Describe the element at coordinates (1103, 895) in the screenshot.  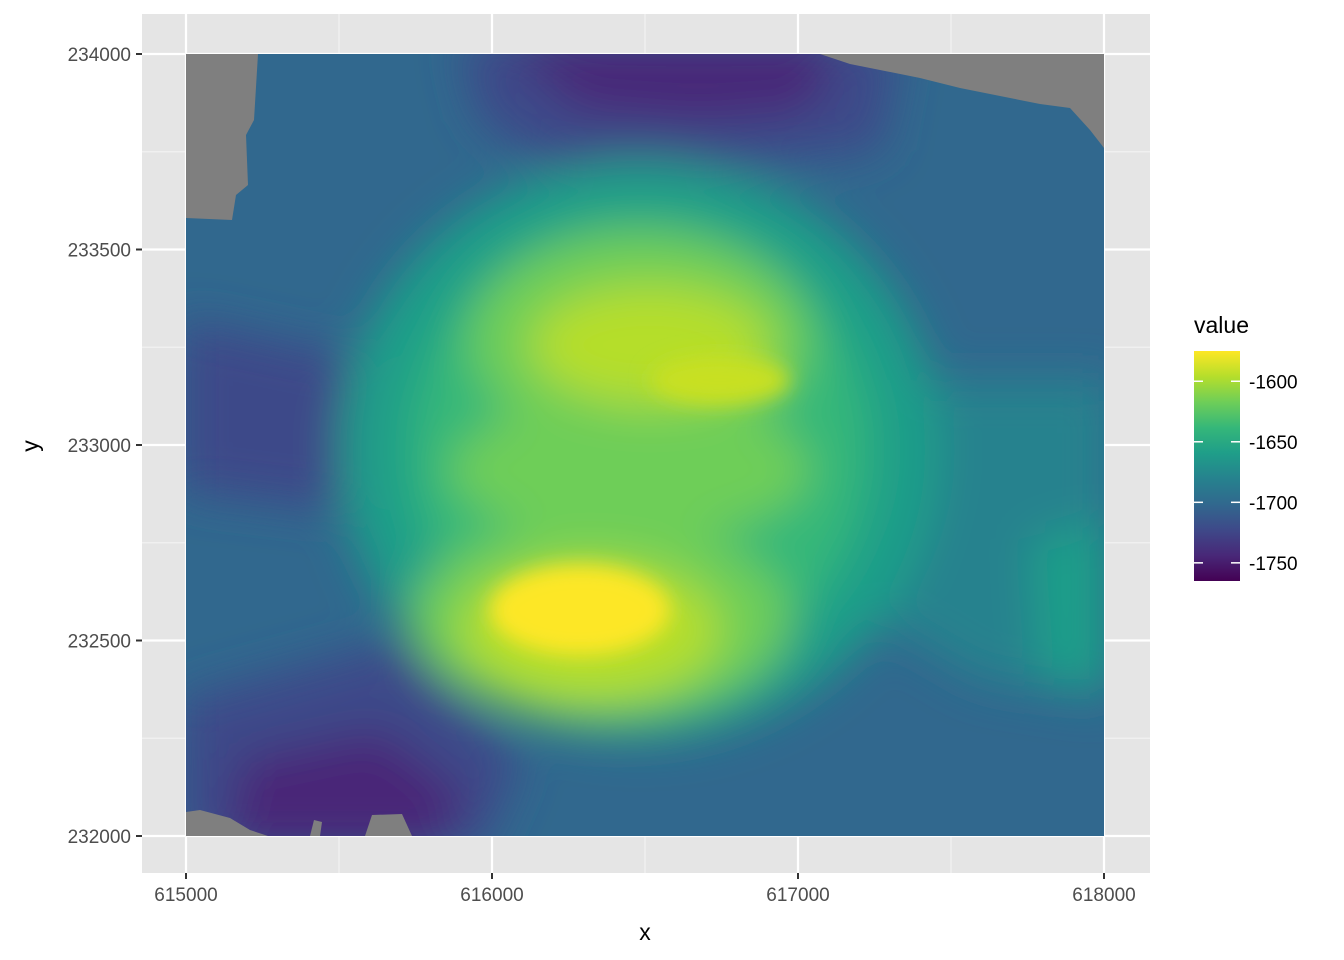
I see `x-tick-label: 618000` at that location.